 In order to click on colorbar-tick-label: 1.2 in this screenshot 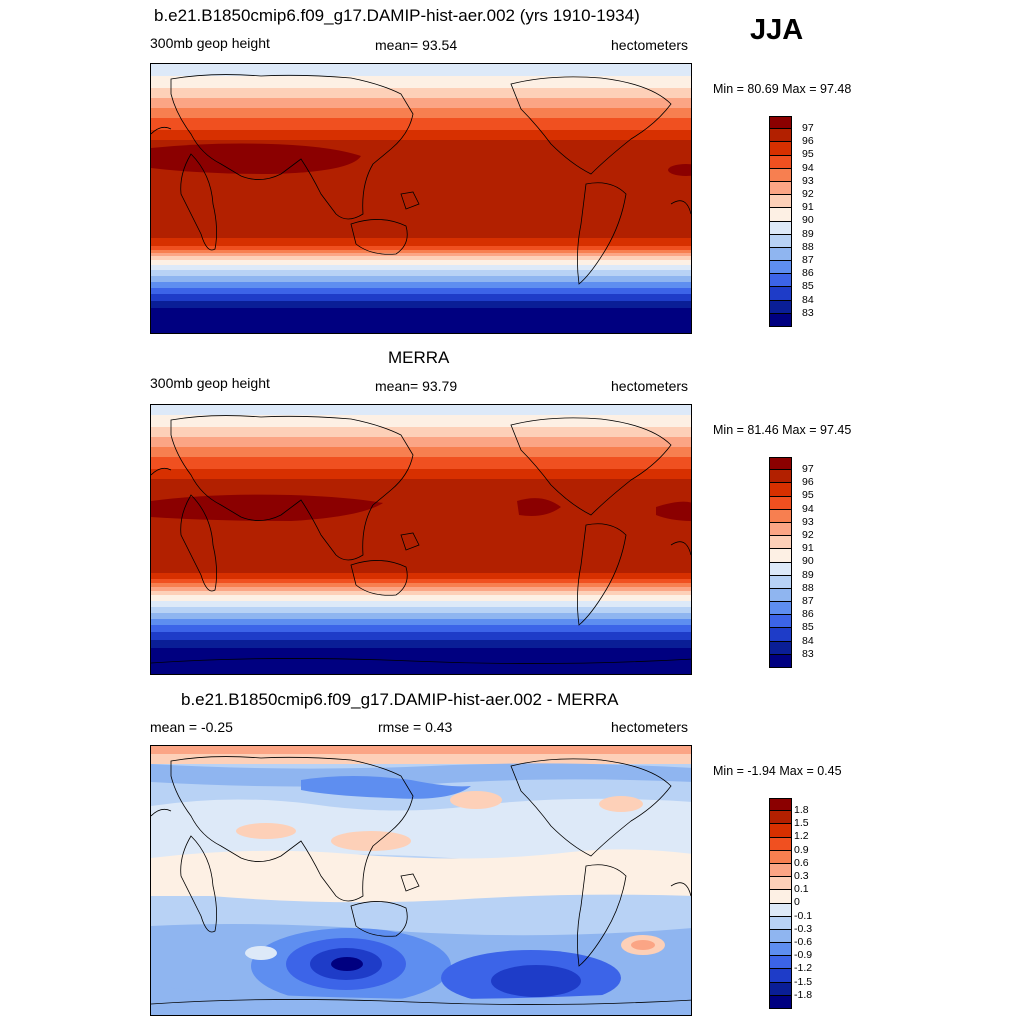, I will do `click(801, 836)`.